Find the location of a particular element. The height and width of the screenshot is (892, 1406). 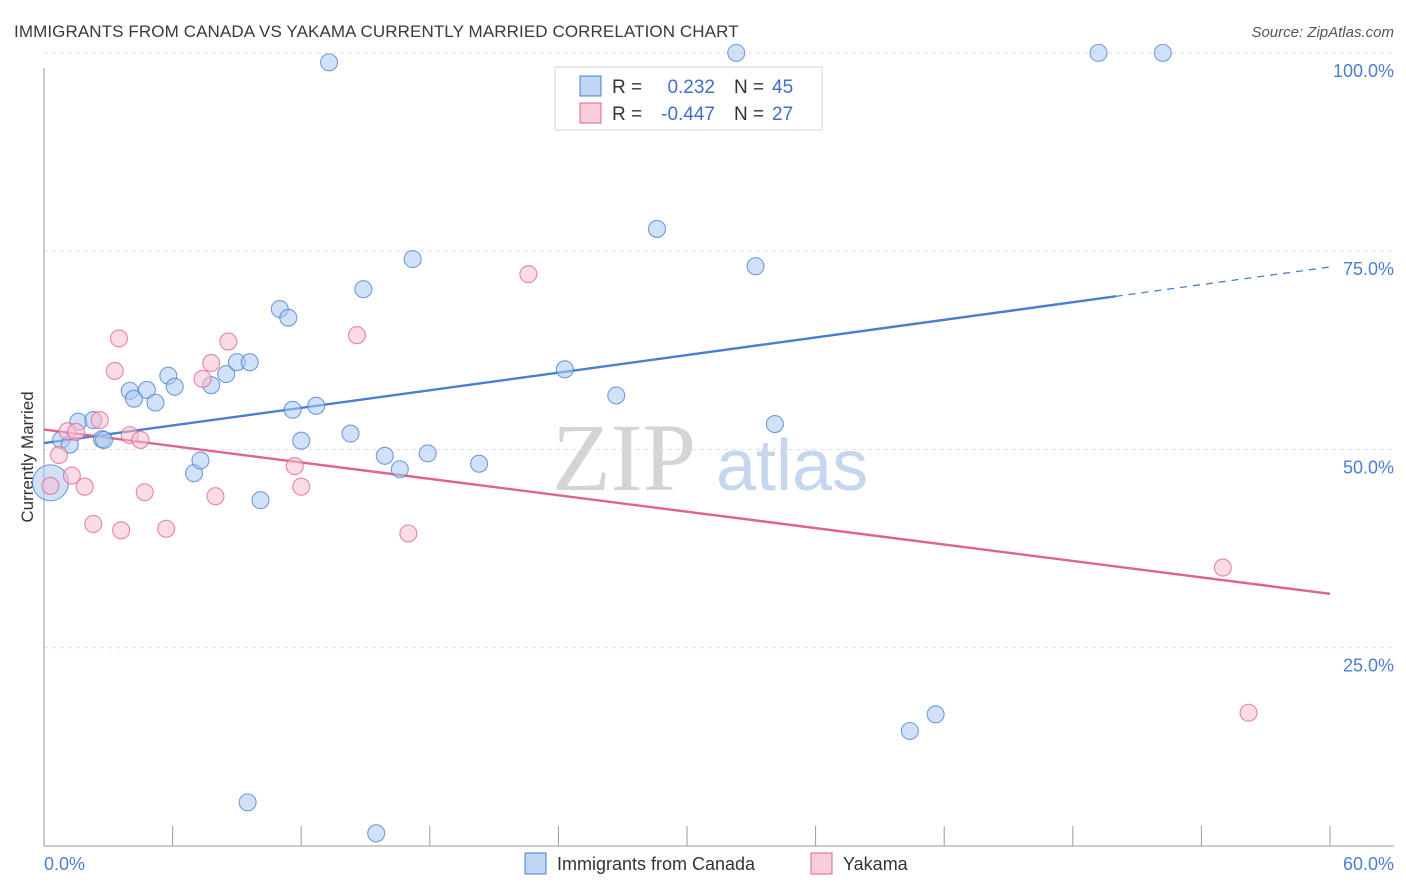

bottom-legend-swatch-canada is located at coordinates (535, 863).